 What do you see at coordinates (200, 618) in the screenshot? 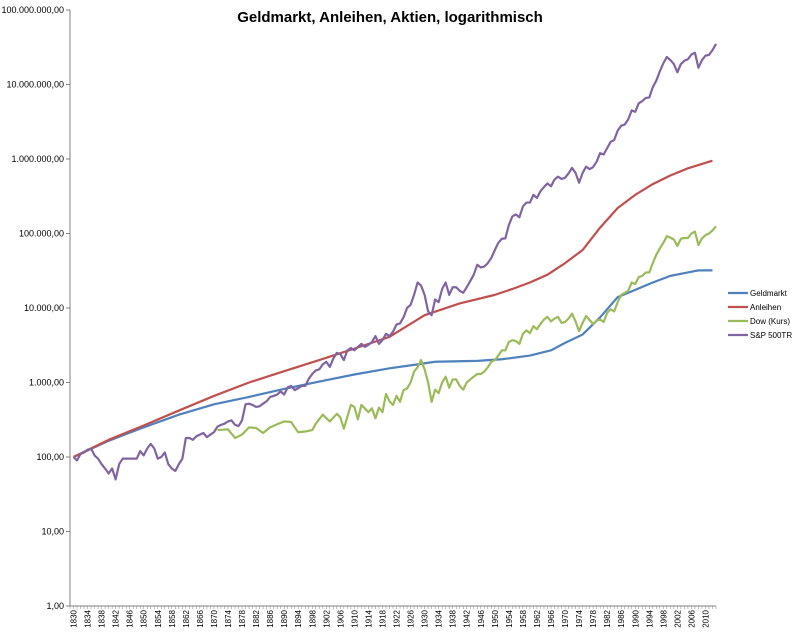
I see `x-tick-label: 1866` at bounding box center [200, 618].